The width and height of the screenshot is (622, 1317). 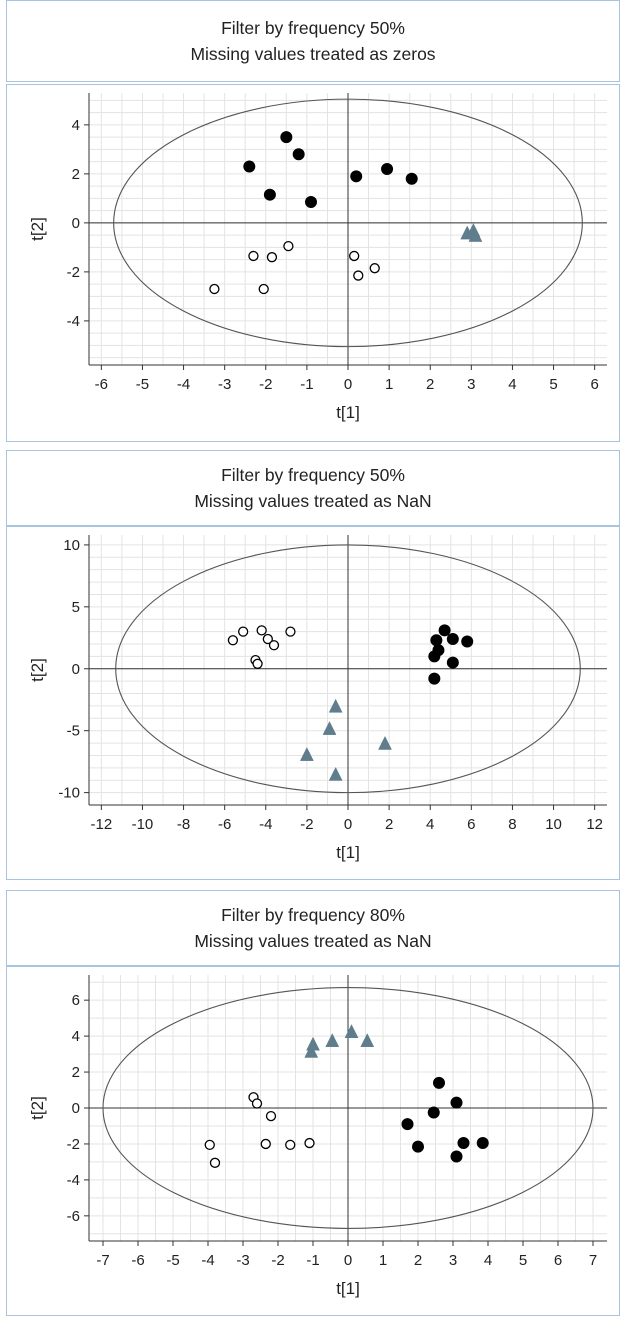 I want to click on chart-2-series-open-circle, so click(x=261, y=647).